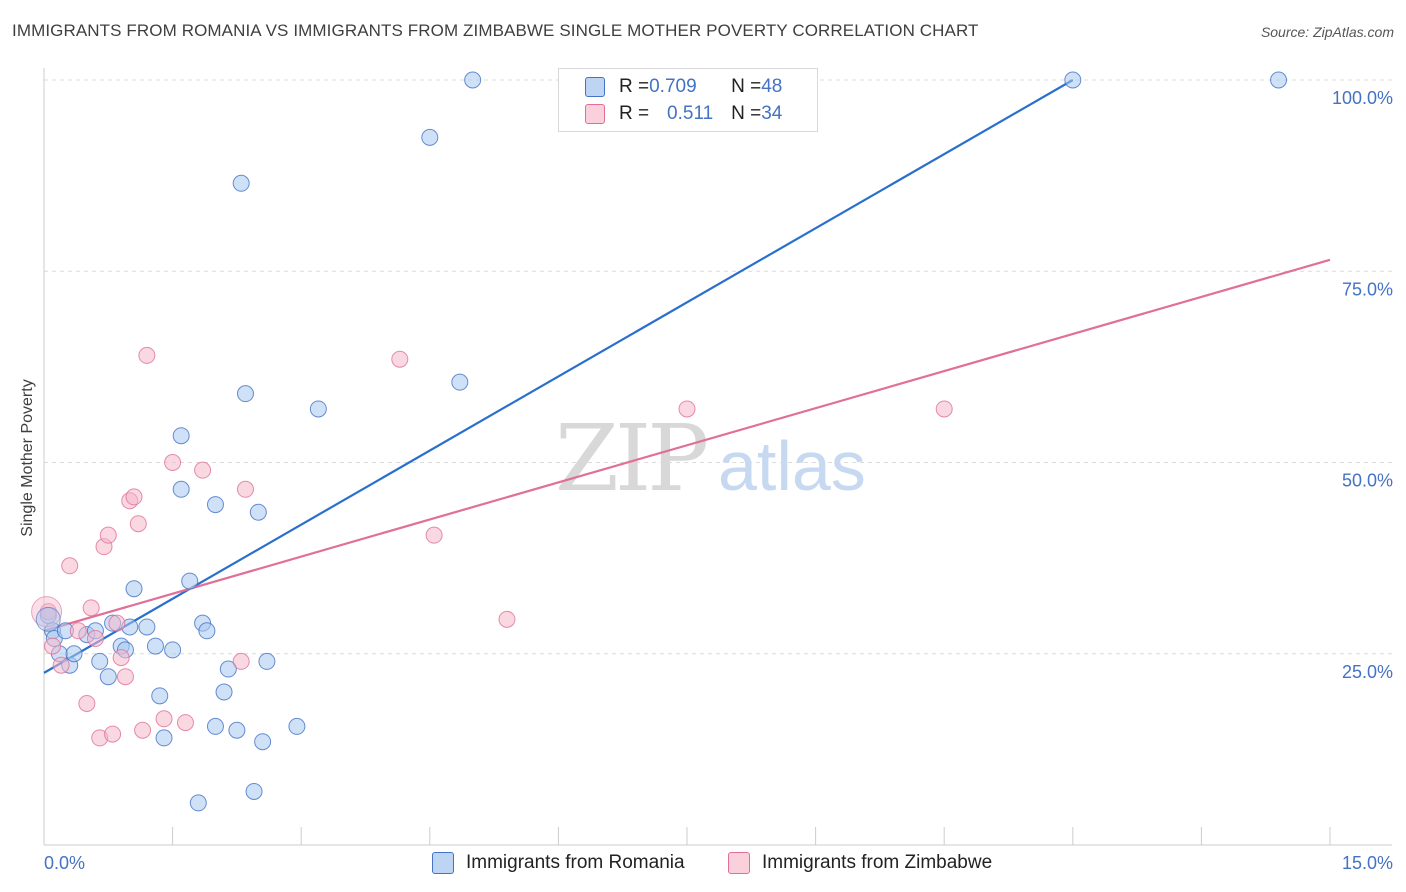 This screenshot has width=1406, height=892. I want to click on bottom-legend-zimbabwe: Immigrants from Zimbabwe, so click(860, 863).